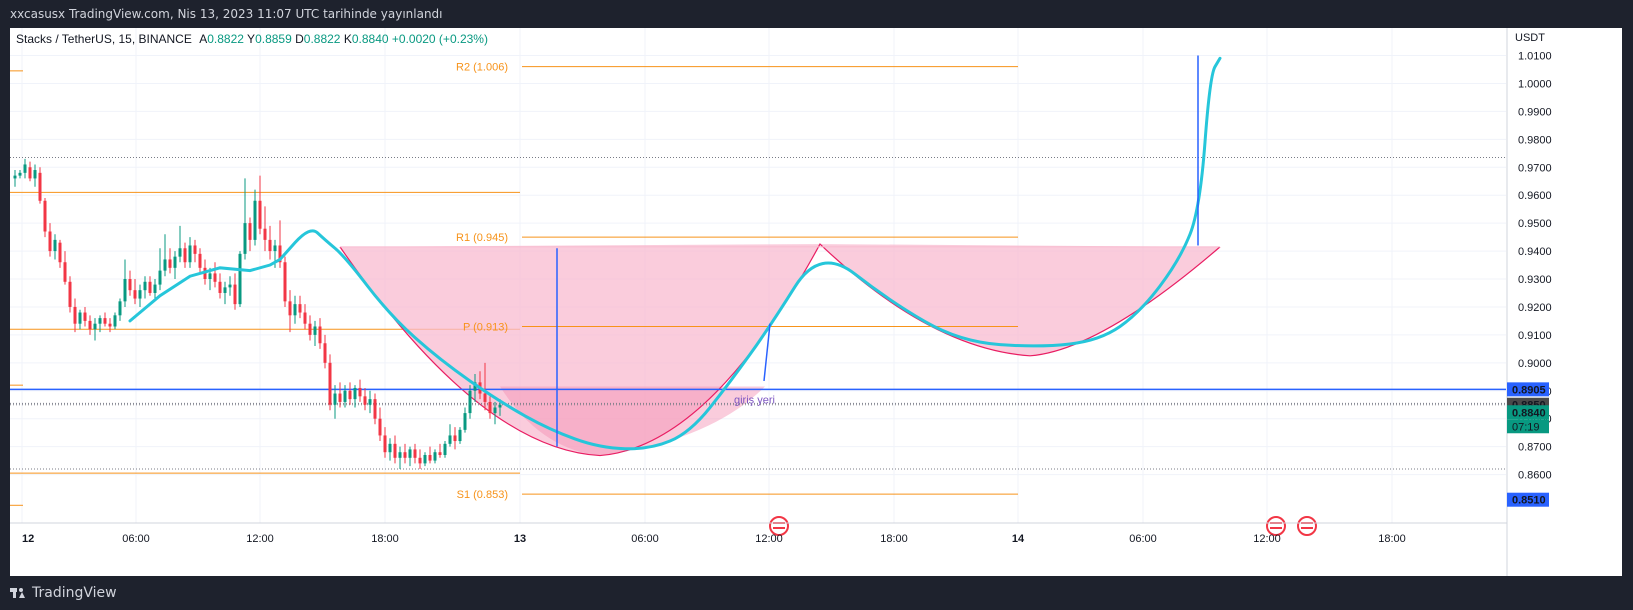 The height and width of the screenshot is (610, 1633). Describe the element at coordinates (754, 400) in the screenshot. I see `entry-annotation: giriş yeri` at that location.